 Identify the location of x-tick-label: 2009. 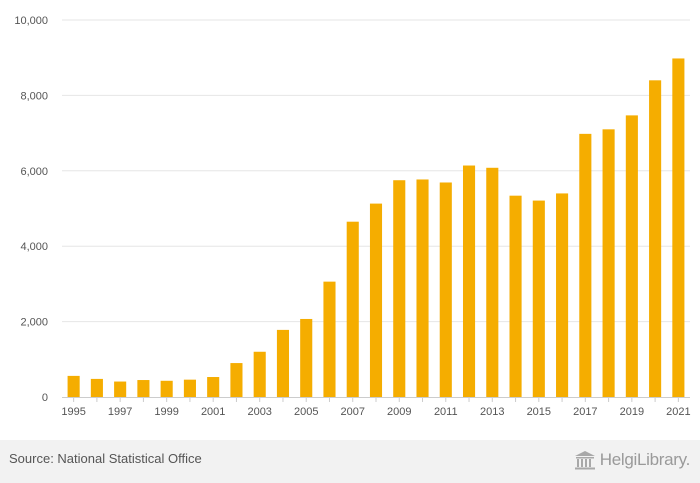
(399, 412).